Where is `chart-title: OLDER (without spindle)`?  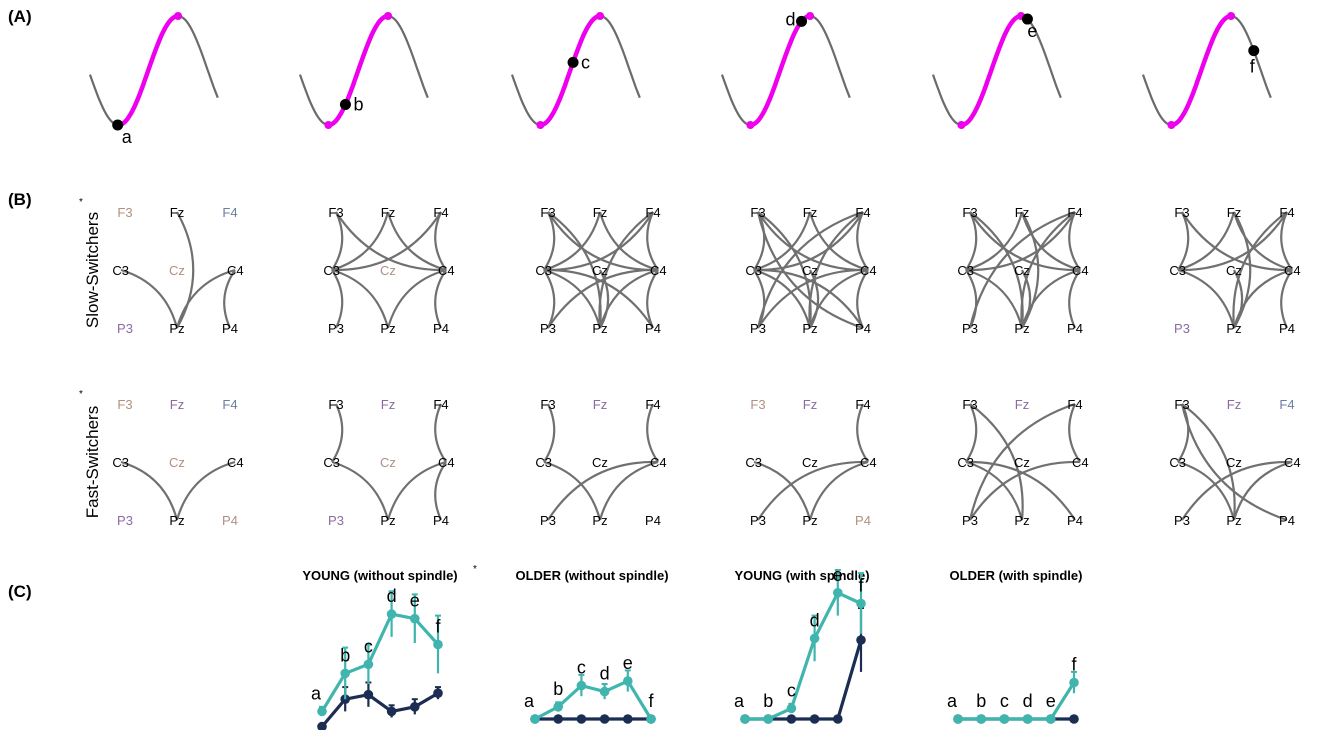 chart-title: OLDER (without spindle) is located at coordinates (591, 575).